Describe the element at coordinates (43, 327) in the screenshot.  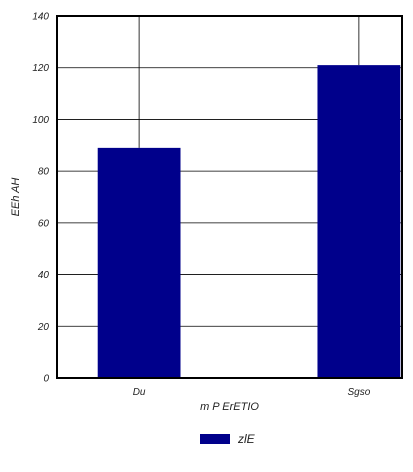
I see `y-tick-label: 20` at that location.